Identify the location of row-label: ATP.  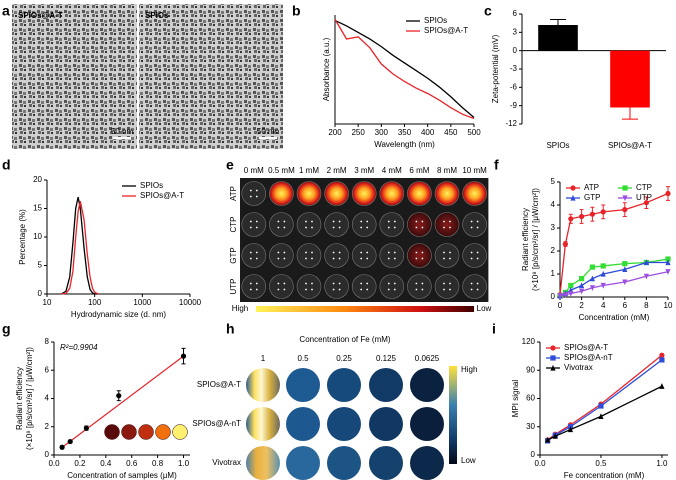
(233, 193).